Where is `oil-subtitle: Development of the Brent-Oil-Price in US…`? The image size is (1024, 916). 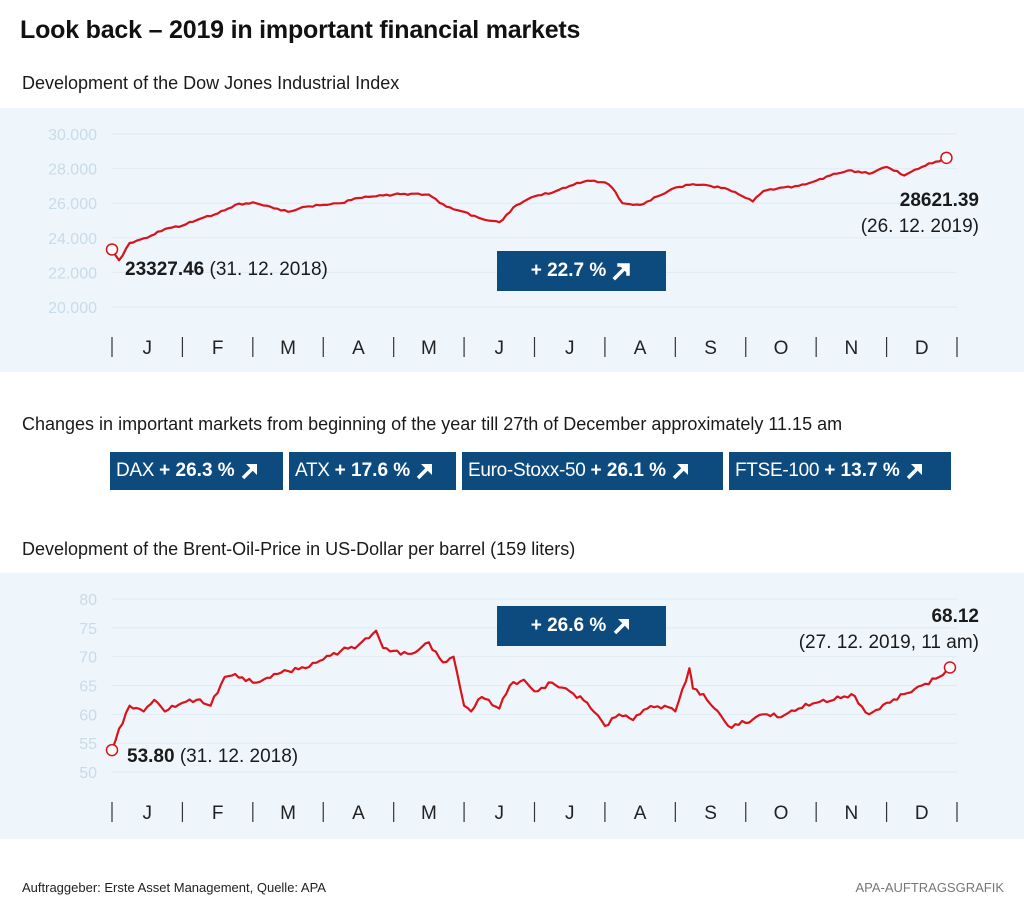
oil-subtitle: Development of the Brent-Oil-Price in US… is located at coordinates (299, 549).